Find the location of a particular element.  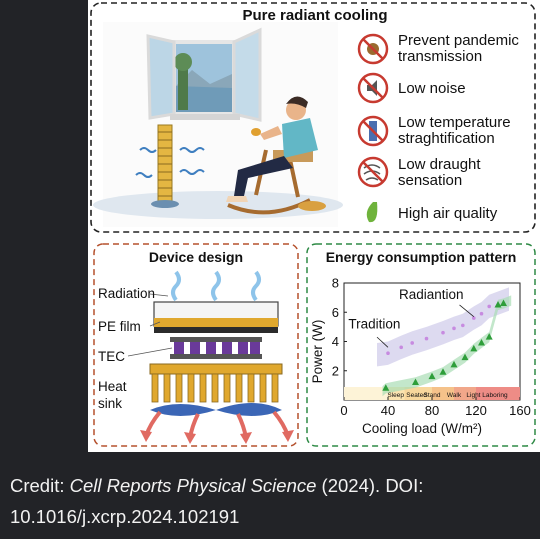

feature-item-pandemic: Prevent pandemic transmission is located at coordinates (438, 48).